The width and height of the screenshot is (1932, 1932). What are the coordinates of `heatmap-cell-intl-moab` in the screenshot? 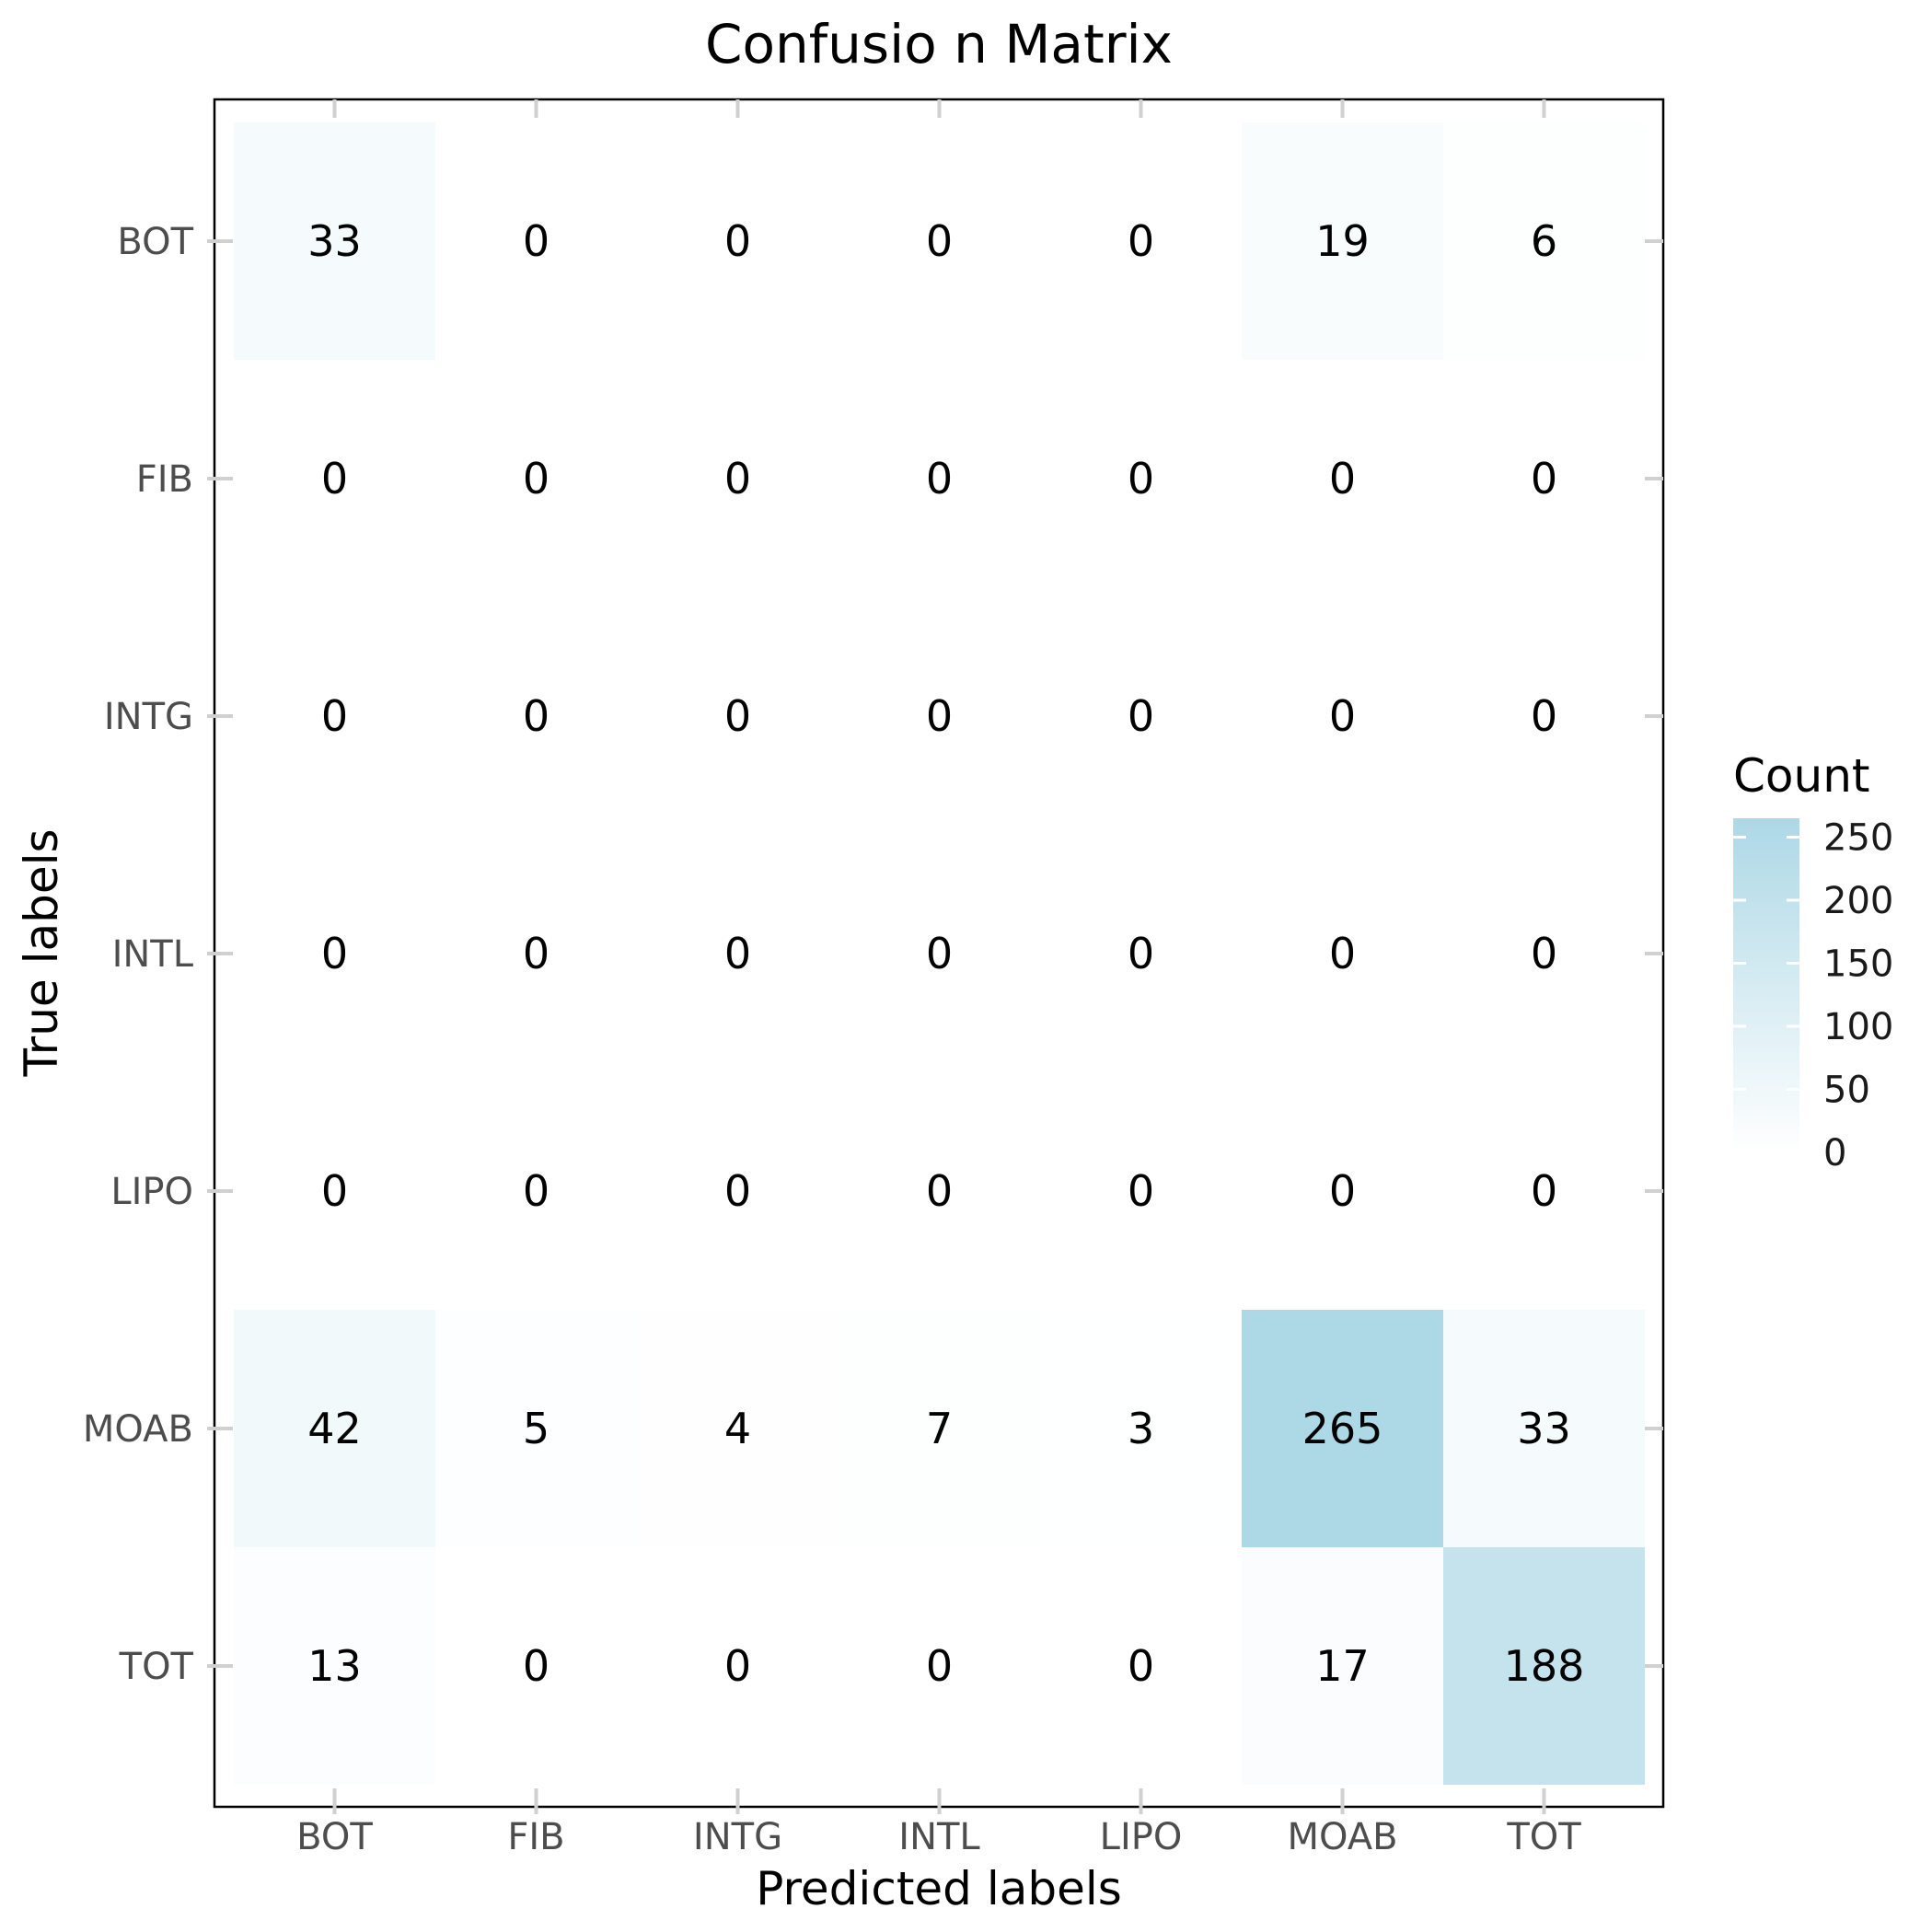 It's located at (1342, 954).